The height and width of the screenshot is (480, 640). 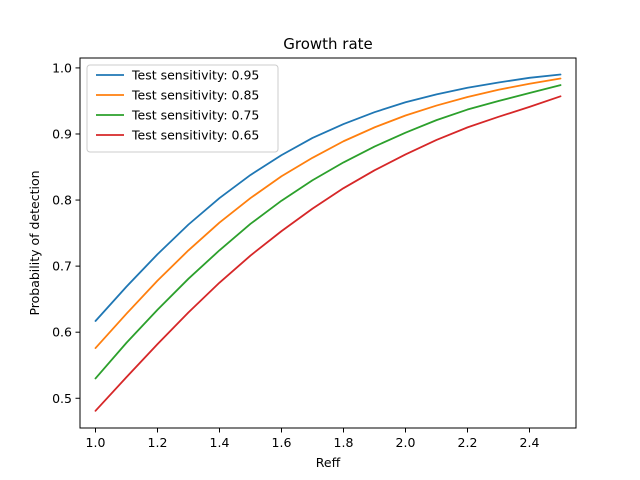 I want to click on y-tick-label: 0.8, so click(x=62, y=200).